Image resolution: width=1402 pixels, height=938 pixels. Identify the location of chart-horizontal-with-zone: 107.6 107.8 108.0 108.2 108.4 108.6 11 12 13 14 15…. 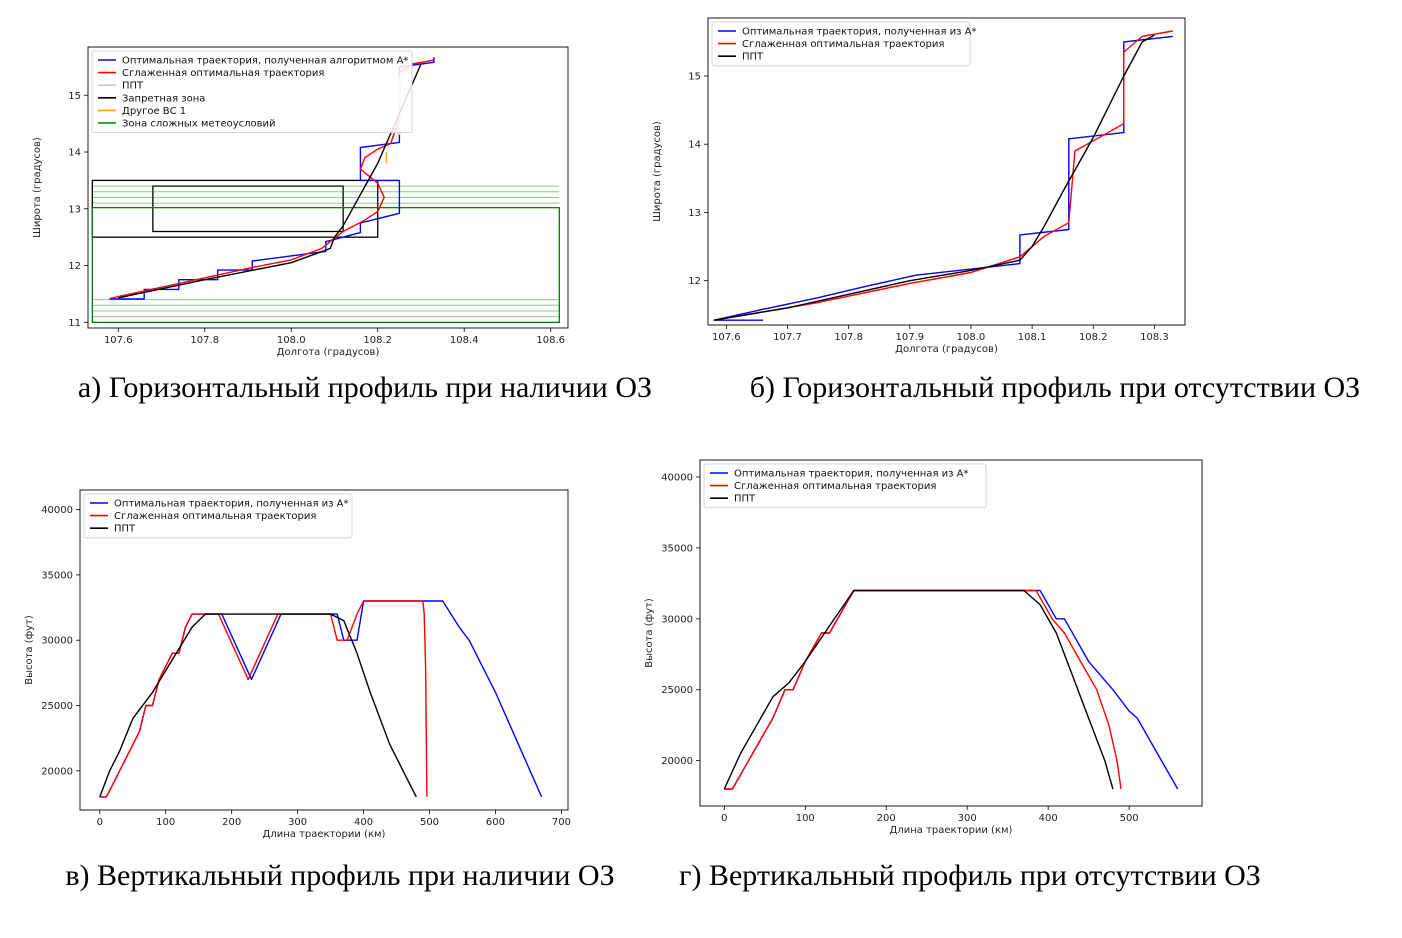
(300, 202).